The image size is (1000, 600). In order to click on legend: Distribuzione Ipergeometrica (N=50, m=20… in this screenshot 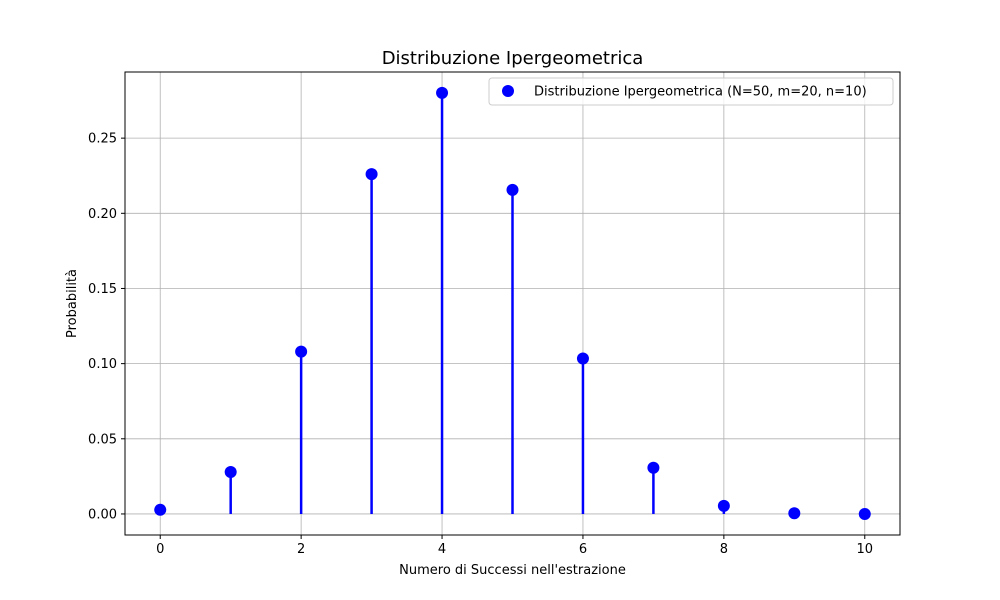, I will do `click(691, 91)`.